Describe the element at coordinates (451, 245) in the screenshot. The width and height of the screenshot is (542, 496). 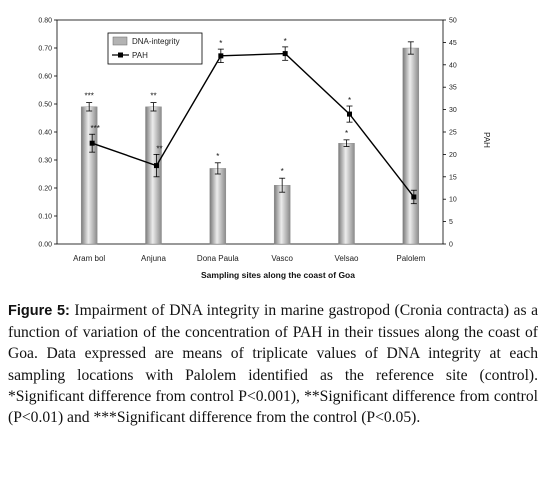
I see `right-tick-label: 0` at that location.